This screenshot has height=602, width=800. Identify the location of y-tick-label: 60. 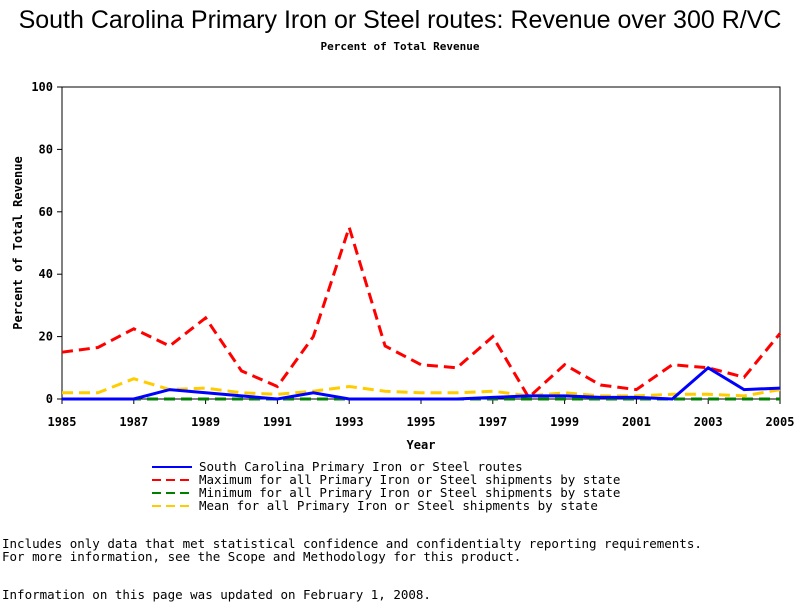
(46, 212).